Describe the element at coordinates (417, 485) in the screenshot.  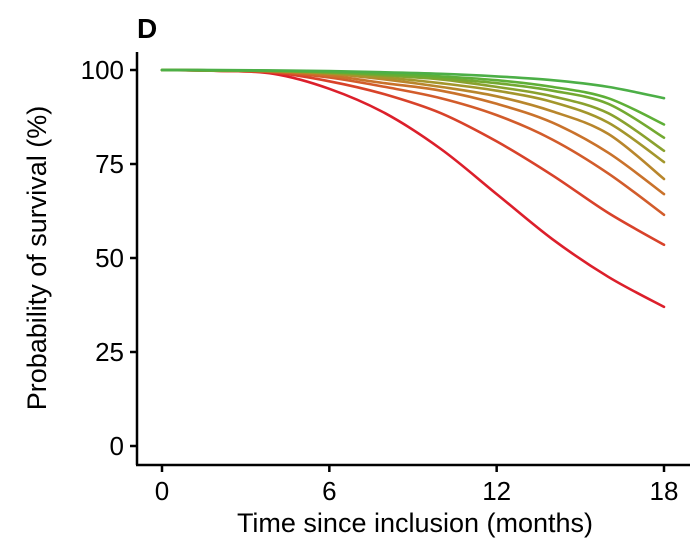
I see `x-axis-ticks: 0 6 12 18` at that location.